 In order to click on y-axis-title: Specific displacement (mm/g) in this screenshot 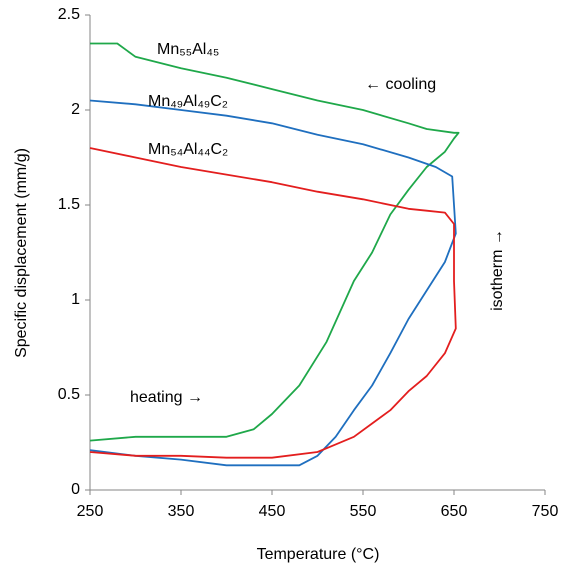, I will do `click(21, 253)`.